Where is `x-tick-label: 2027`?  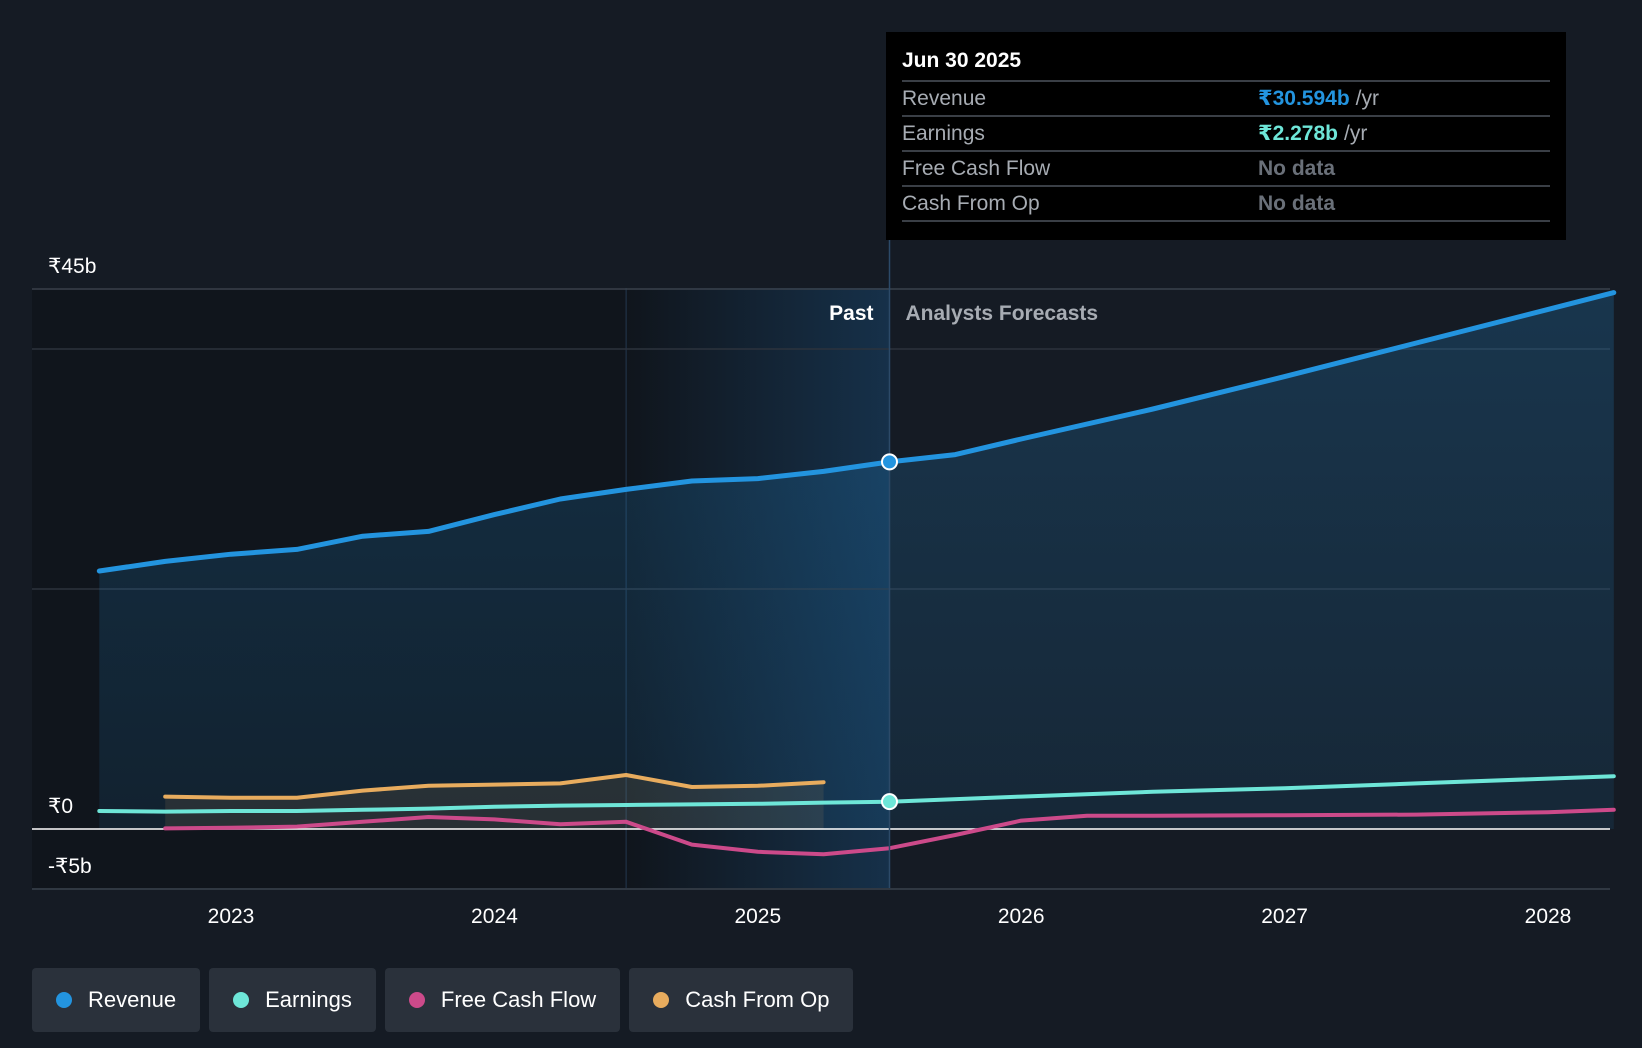 x-tick-label: 2027 is located at coordinates (1284, 916).